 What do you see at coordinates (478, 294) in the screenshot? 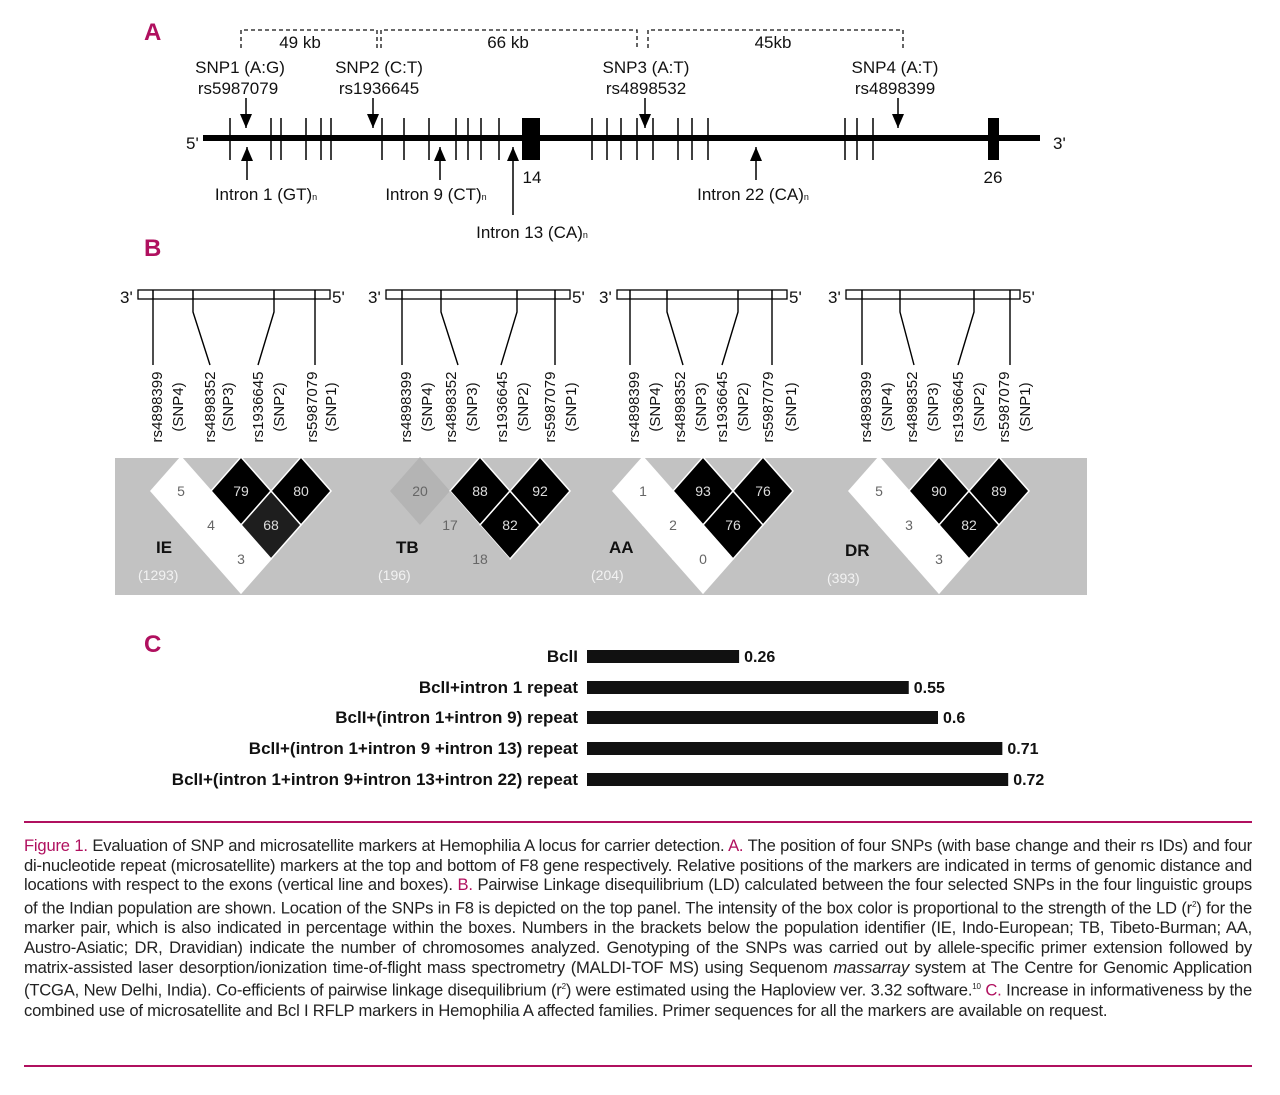
I see `snp-location-bar` at bounding box center [478, 294].